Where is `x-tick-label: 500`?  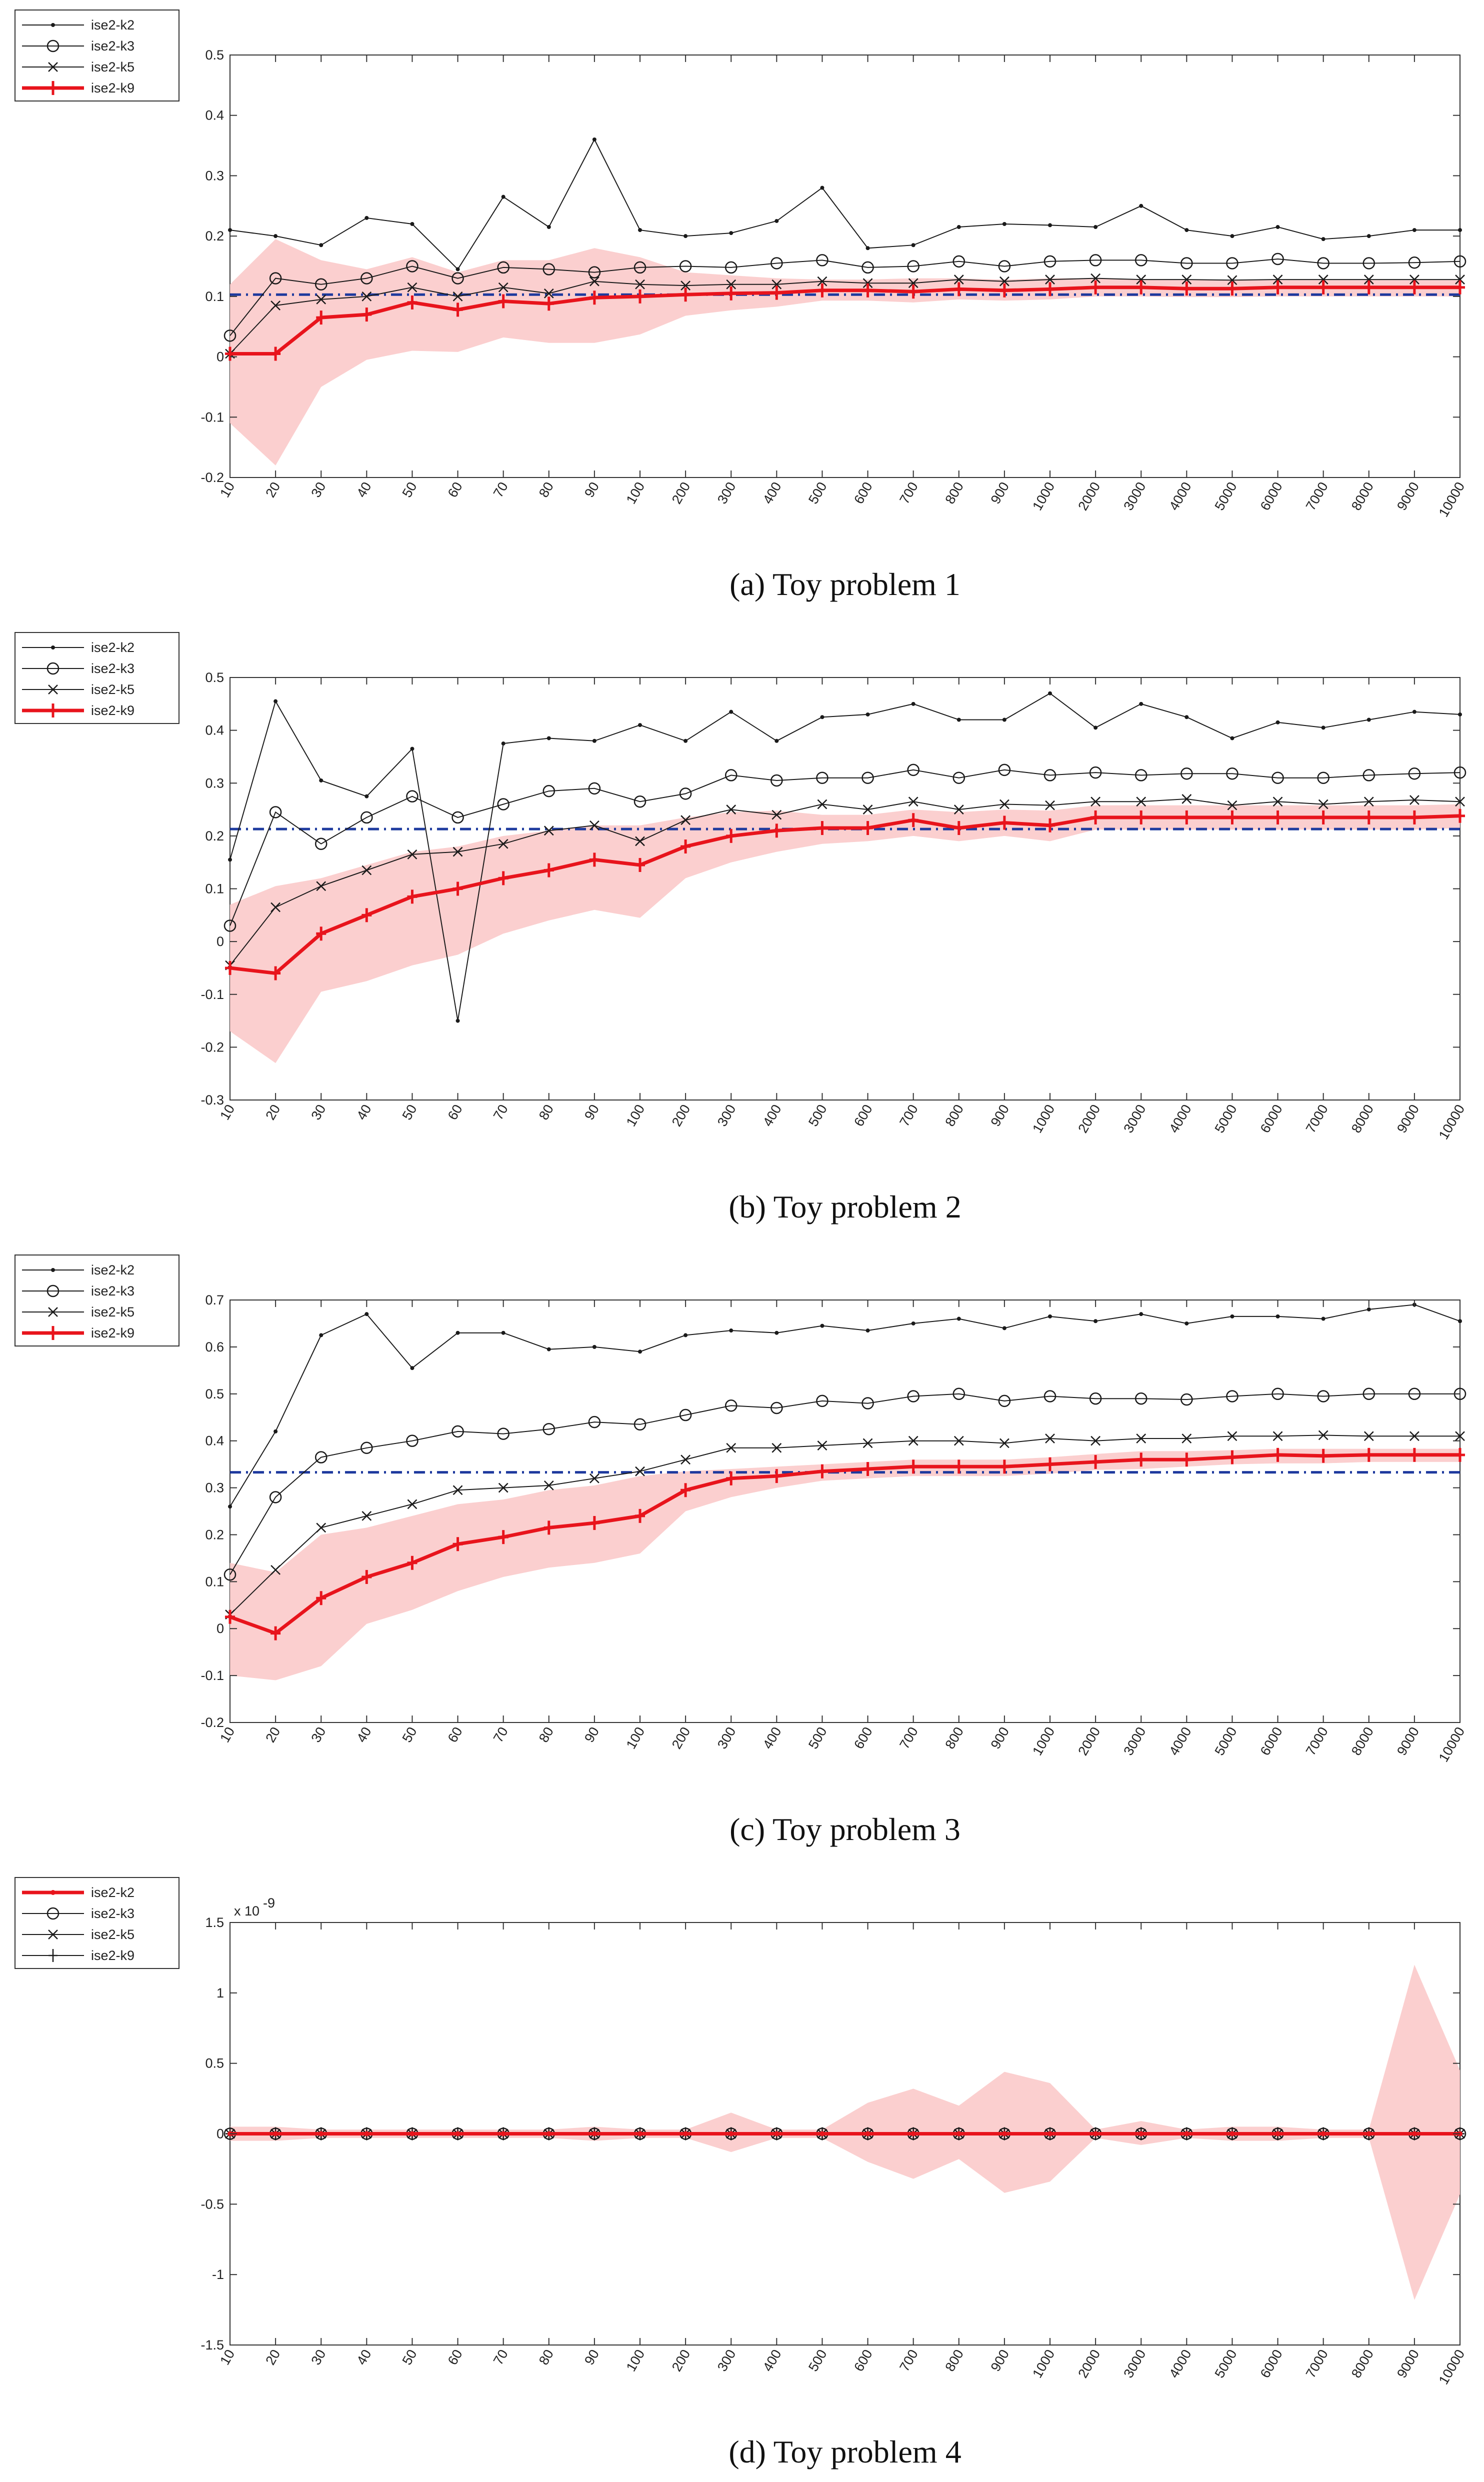 x-tick-label: 500 is located at coordinates (818, 1738).